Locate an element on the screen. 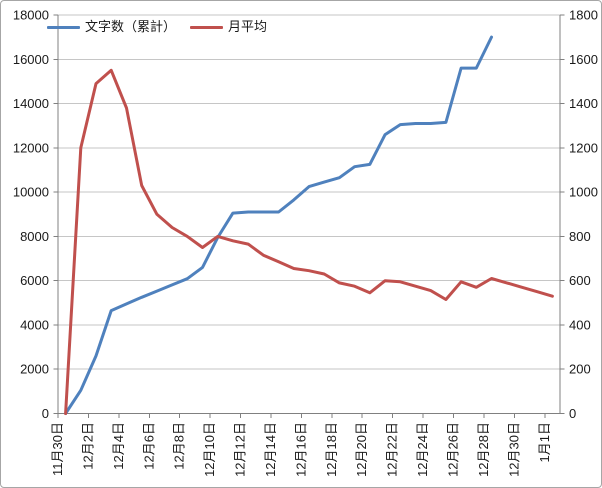  left-axis-tick-label: 4000 is located at coordinates (34, 324).